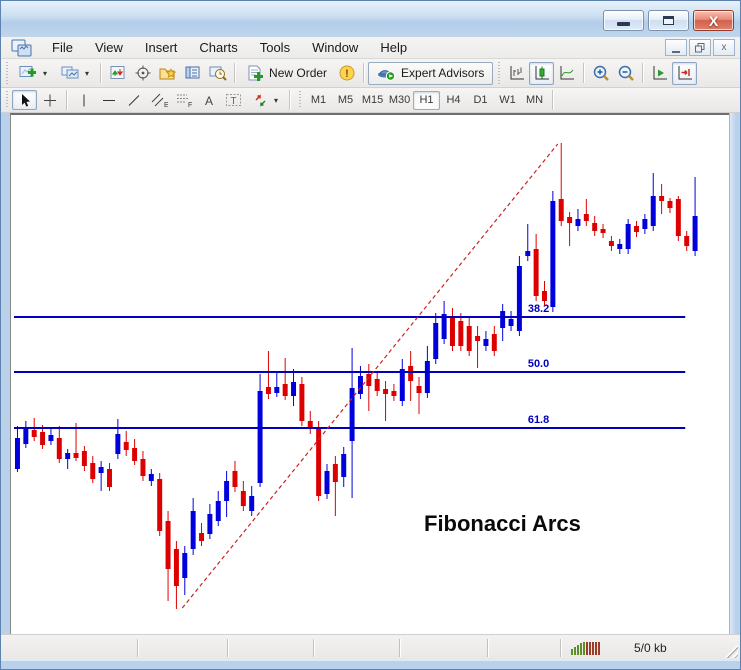 The image size is (741, 670). I want to click on arrows-tool-button: ▾, so click(265, 100).